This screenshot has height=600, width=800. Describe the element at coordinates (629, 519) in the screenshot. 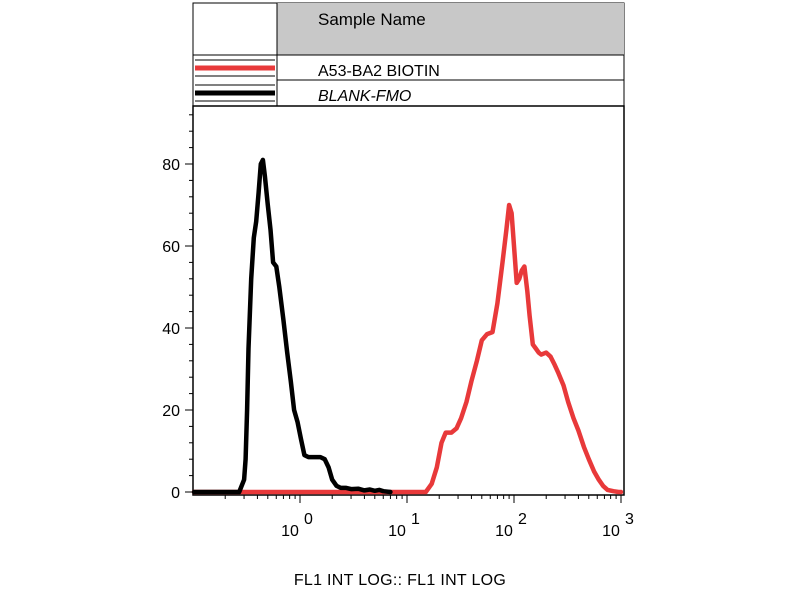

I see `x-tick-exponent: 3` at that location.